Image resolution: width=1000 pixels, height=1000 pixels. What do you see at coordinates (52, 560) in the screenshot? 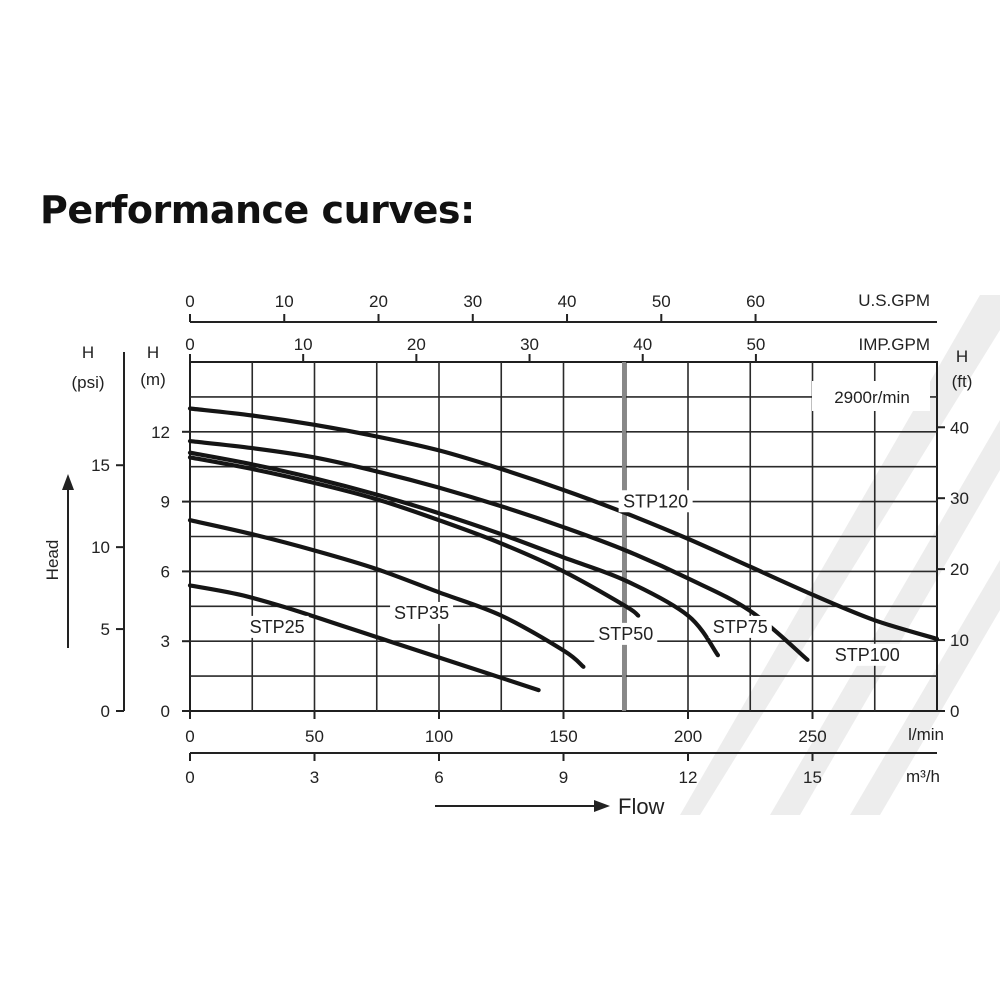
I see `head-axis-text: Head` at bounding box center [52, 560].